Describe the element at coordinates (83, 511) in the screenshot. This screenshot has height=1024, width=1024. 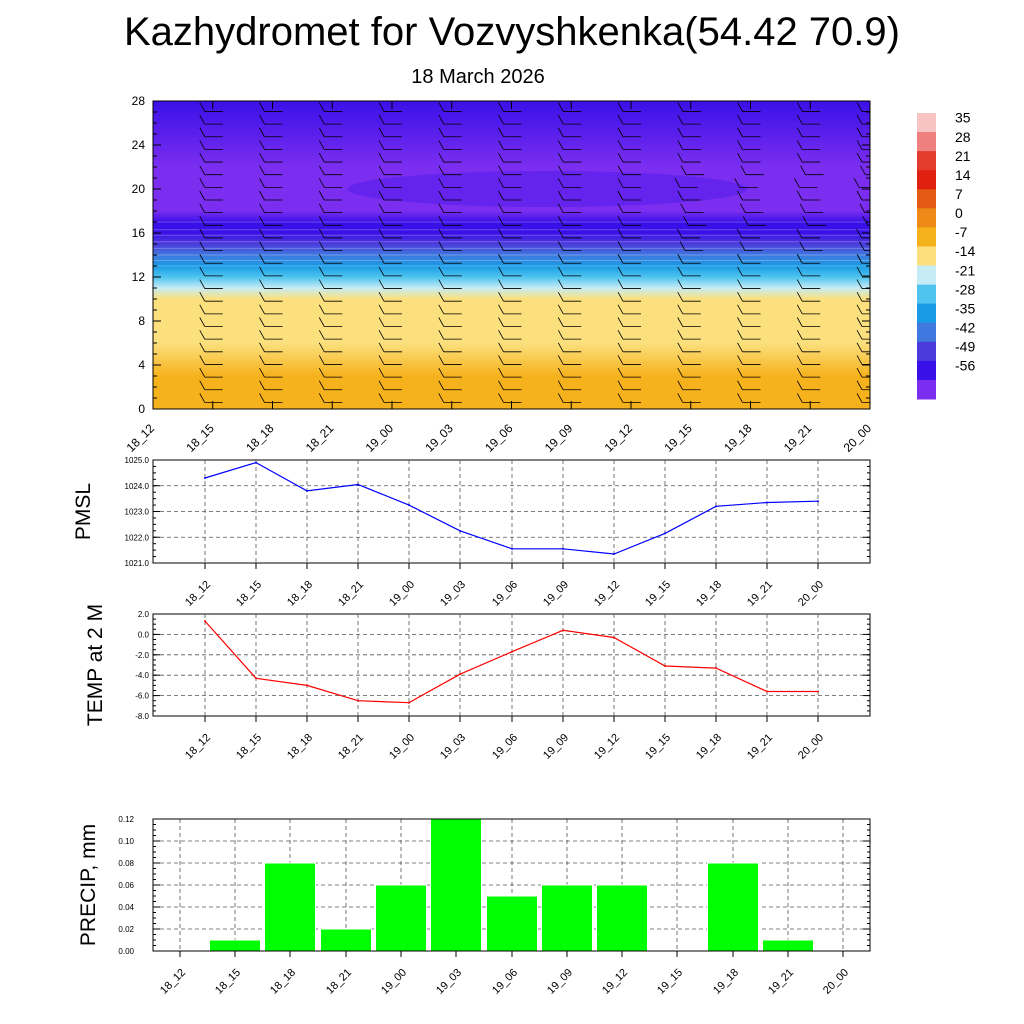
I see `y-axis-label: PMSL` at that location.